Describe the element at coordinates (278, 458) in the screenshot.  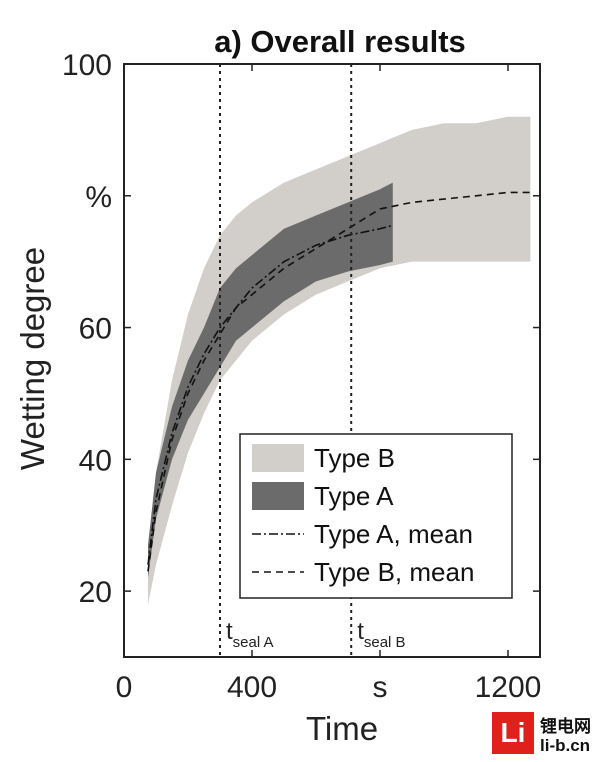
I see `legend-swatch-type-b` at that location.